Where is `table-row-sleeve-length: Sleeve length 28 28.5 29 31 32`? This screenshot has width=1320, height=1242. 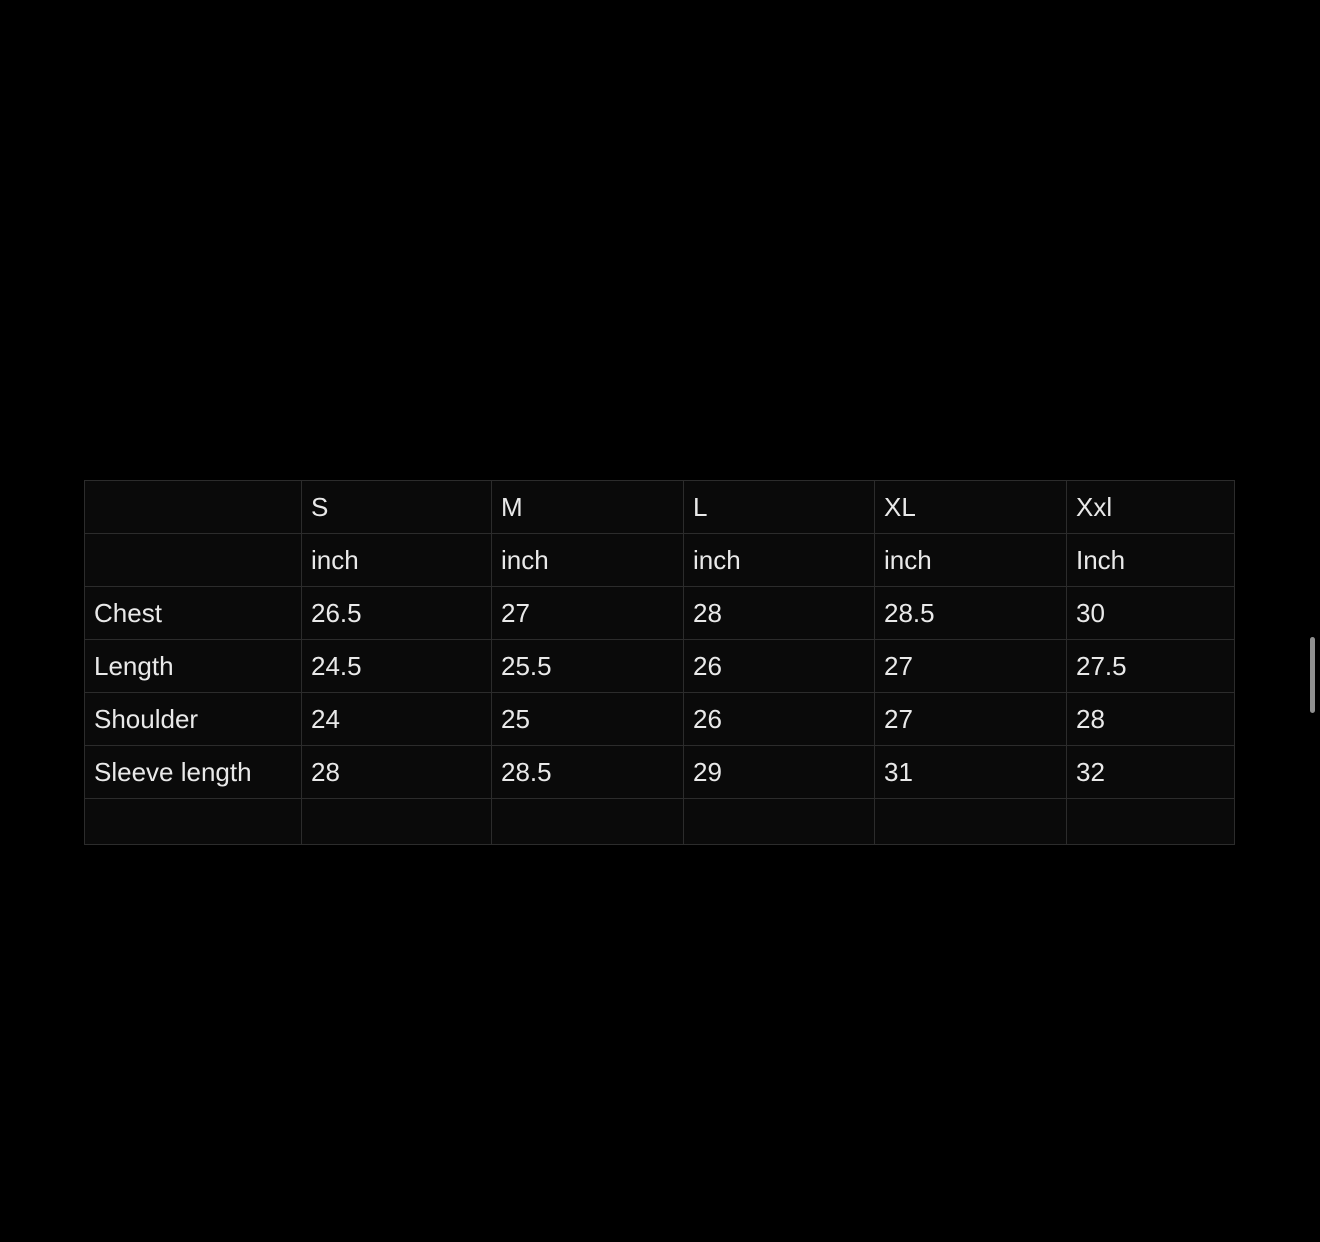 table-row-sleeve-length: Sleeve length 28 28.5 29 31 32 is located at coordinates (659, 772).